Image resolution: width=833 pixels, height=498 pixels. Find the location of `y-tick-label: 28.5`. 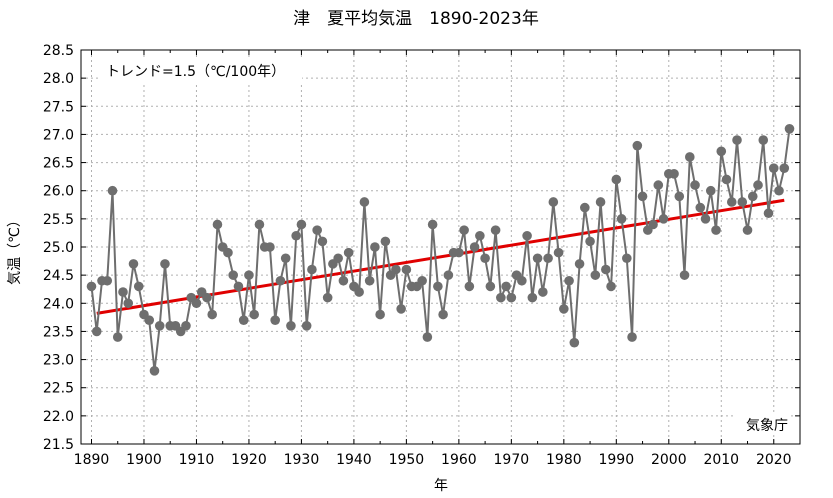

y-tick-label: 28.5 is located at coordinates (58, 51).